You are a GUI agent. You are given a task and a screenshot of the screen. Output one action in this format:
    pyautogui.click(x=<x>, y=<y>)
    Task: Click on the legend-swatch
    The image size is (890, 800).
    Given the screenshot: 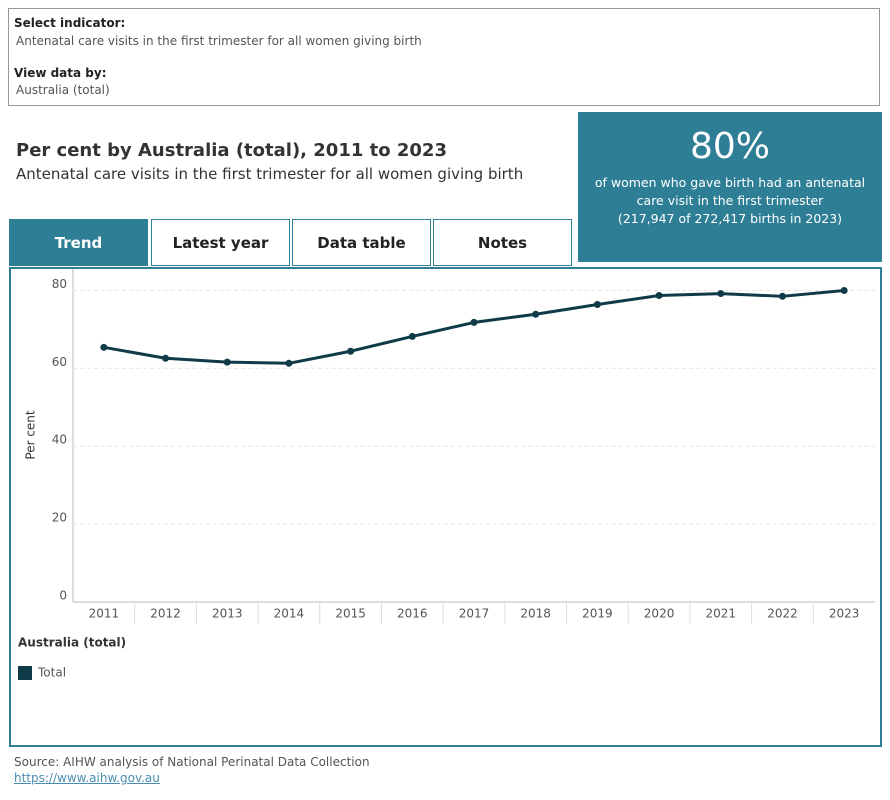 What is the action you would take?
    pyautogui.click(x=25, y=673)
    